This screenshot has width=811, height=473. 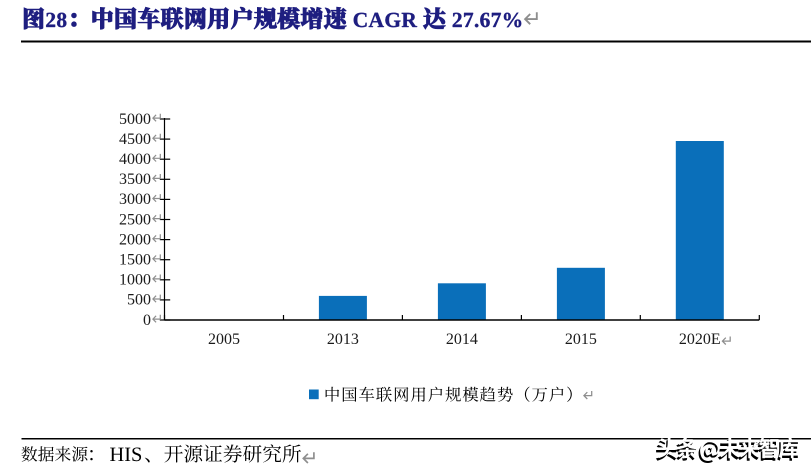 I want to click on svg-text: 1500, so click(x=135, y=260).